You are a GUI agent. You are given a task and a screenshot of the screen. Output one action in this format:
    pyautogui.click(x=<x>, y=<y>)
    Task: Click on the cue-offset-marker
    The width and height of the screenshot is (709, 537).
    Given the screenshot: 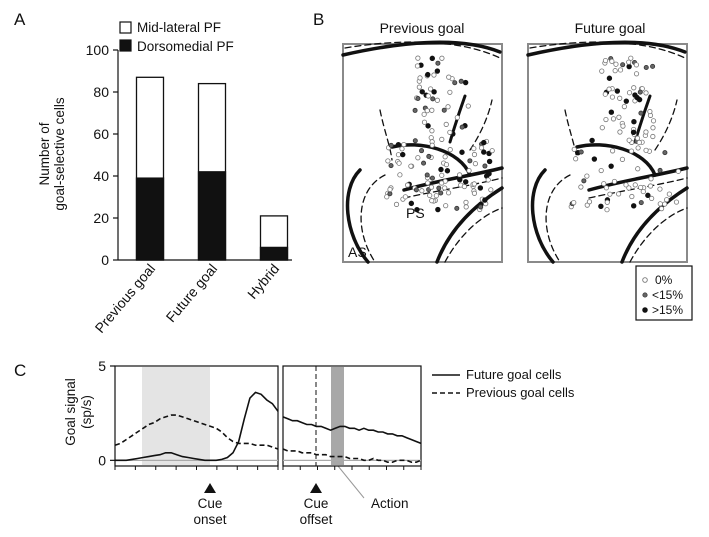 What is the action you would take?
    pyautogui.click(x=316, y=488)
    